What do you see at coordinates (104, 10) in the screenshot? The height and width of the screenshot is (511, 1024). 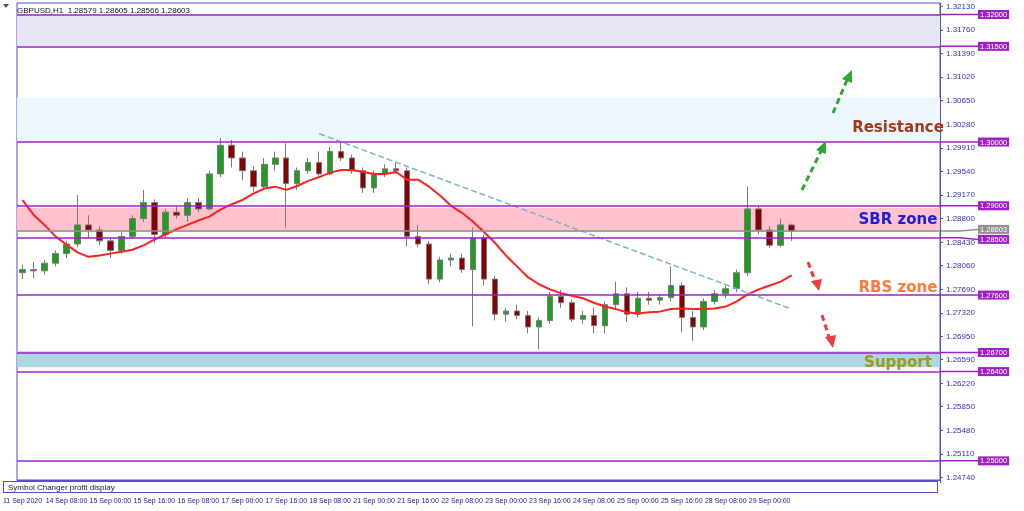 I see `chart-title: GBPUSD,H1 1.28579 1.28605 1.28566 1.28603` at bounding box center [104, 10].